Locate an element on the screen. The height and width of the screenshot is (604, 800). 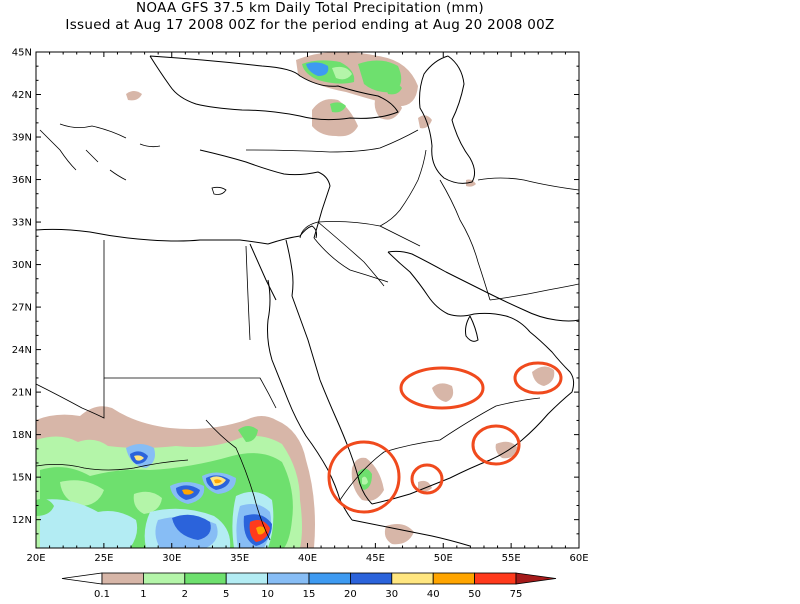
legend-tick-label: 5 is located at coordinates (226, 594).